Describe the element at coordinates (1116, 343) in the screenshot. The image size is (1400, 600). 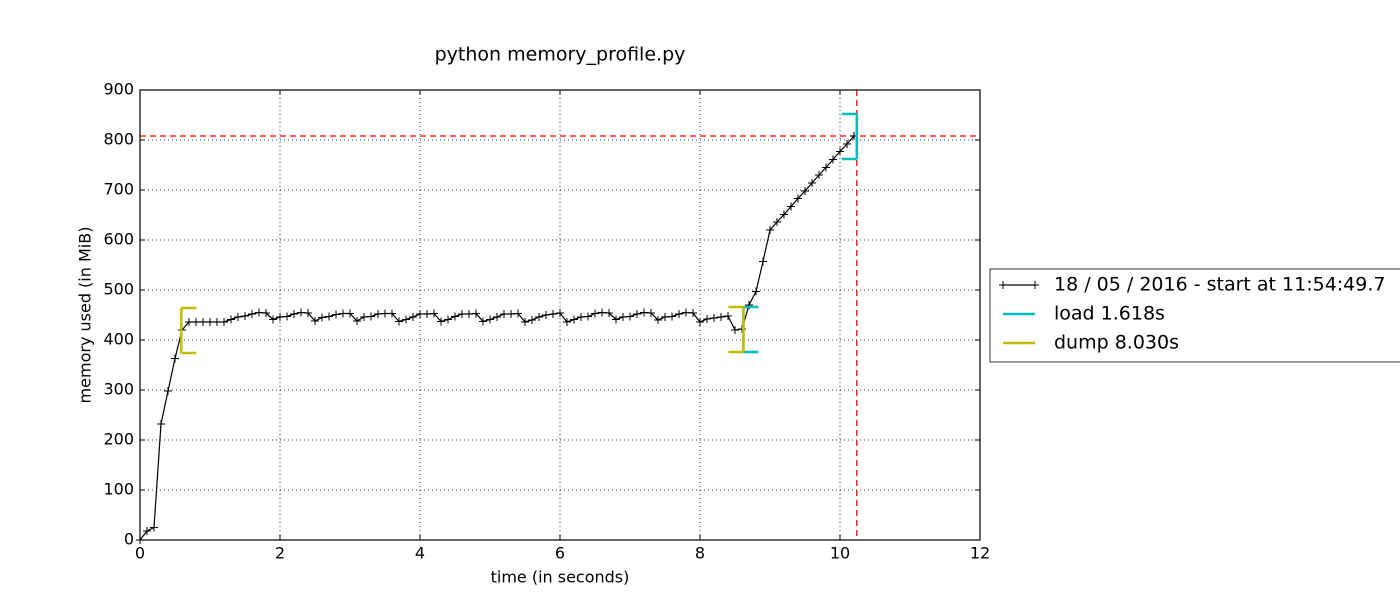
I see `legend-label: dump 8.030s` at that location.